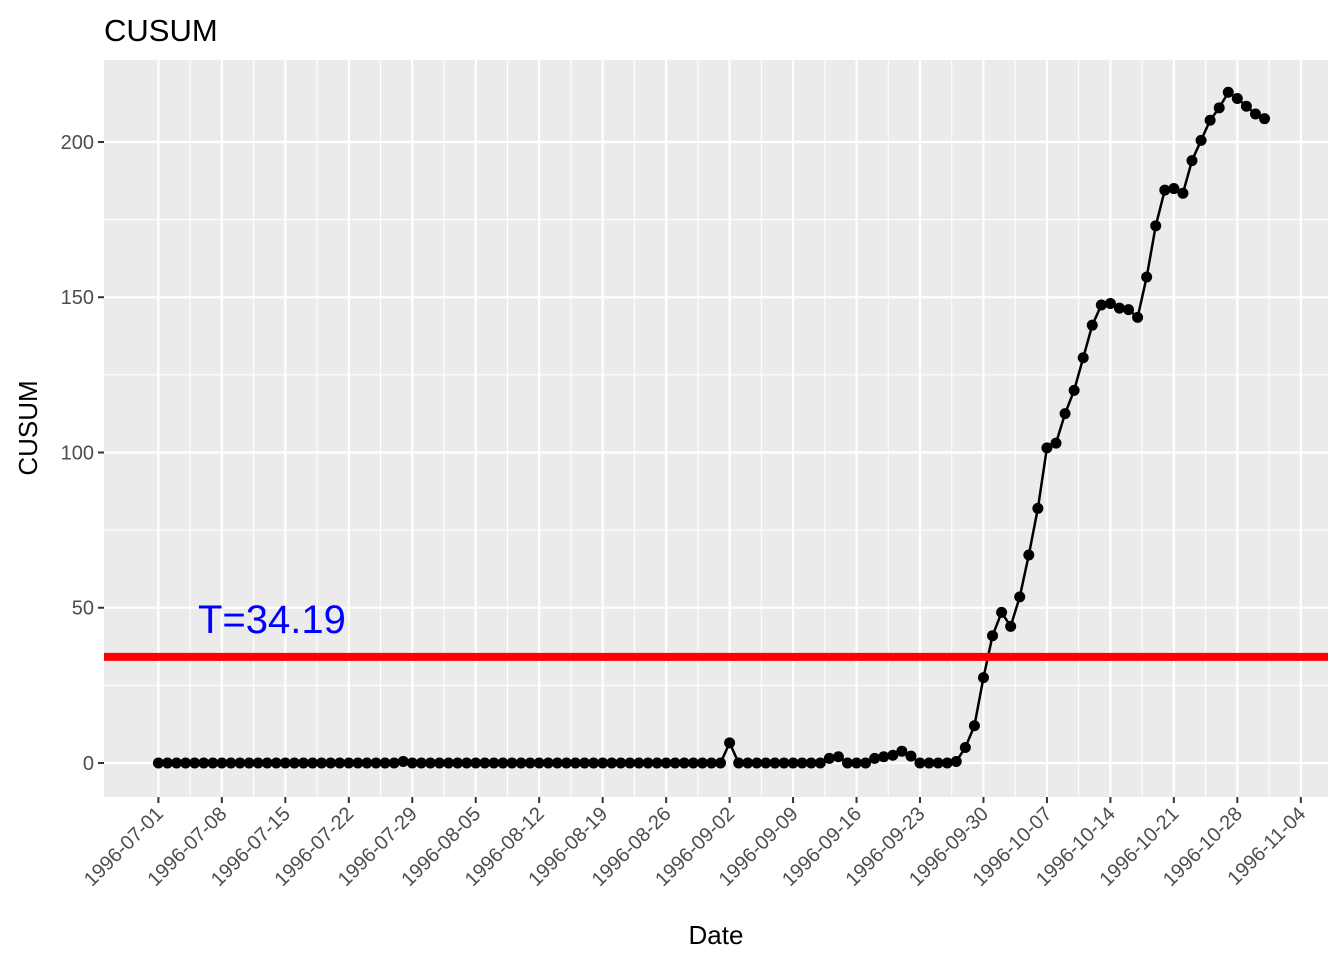  I want to click on threshold-label: T=34.19, so click(272, 620).